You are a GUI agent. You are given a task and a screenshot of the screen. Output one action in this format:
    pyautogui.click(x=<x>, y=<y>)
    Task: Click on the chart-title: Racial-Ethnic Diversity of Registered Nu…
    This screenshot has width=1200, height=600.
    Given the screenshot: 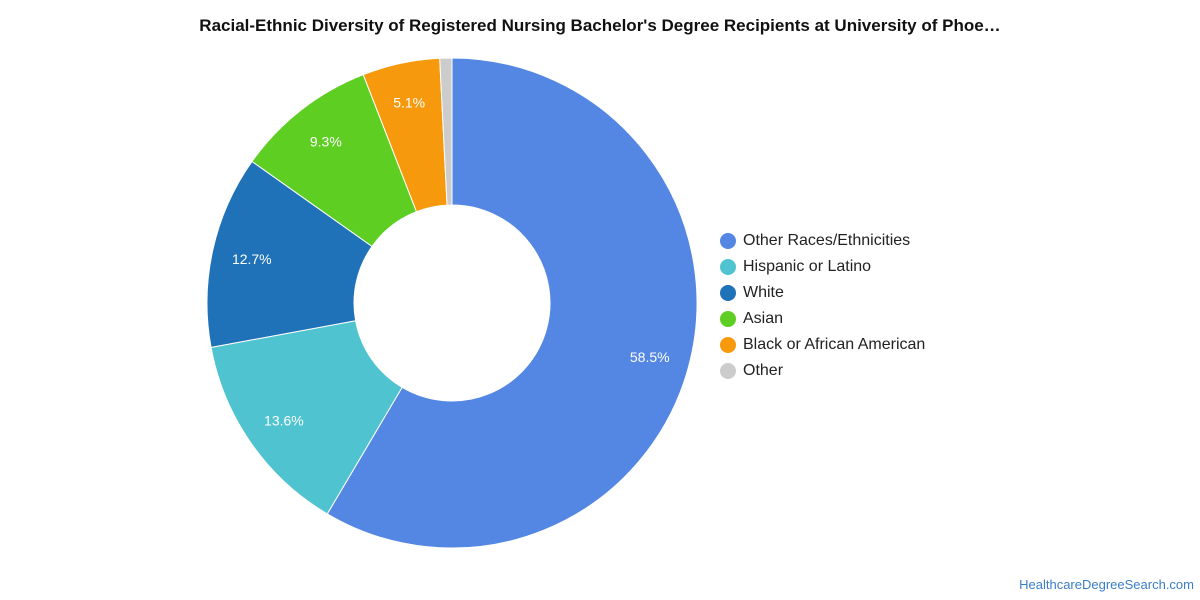 What is the action you would take?
    pyautogui.click(x=600, y=25)
    